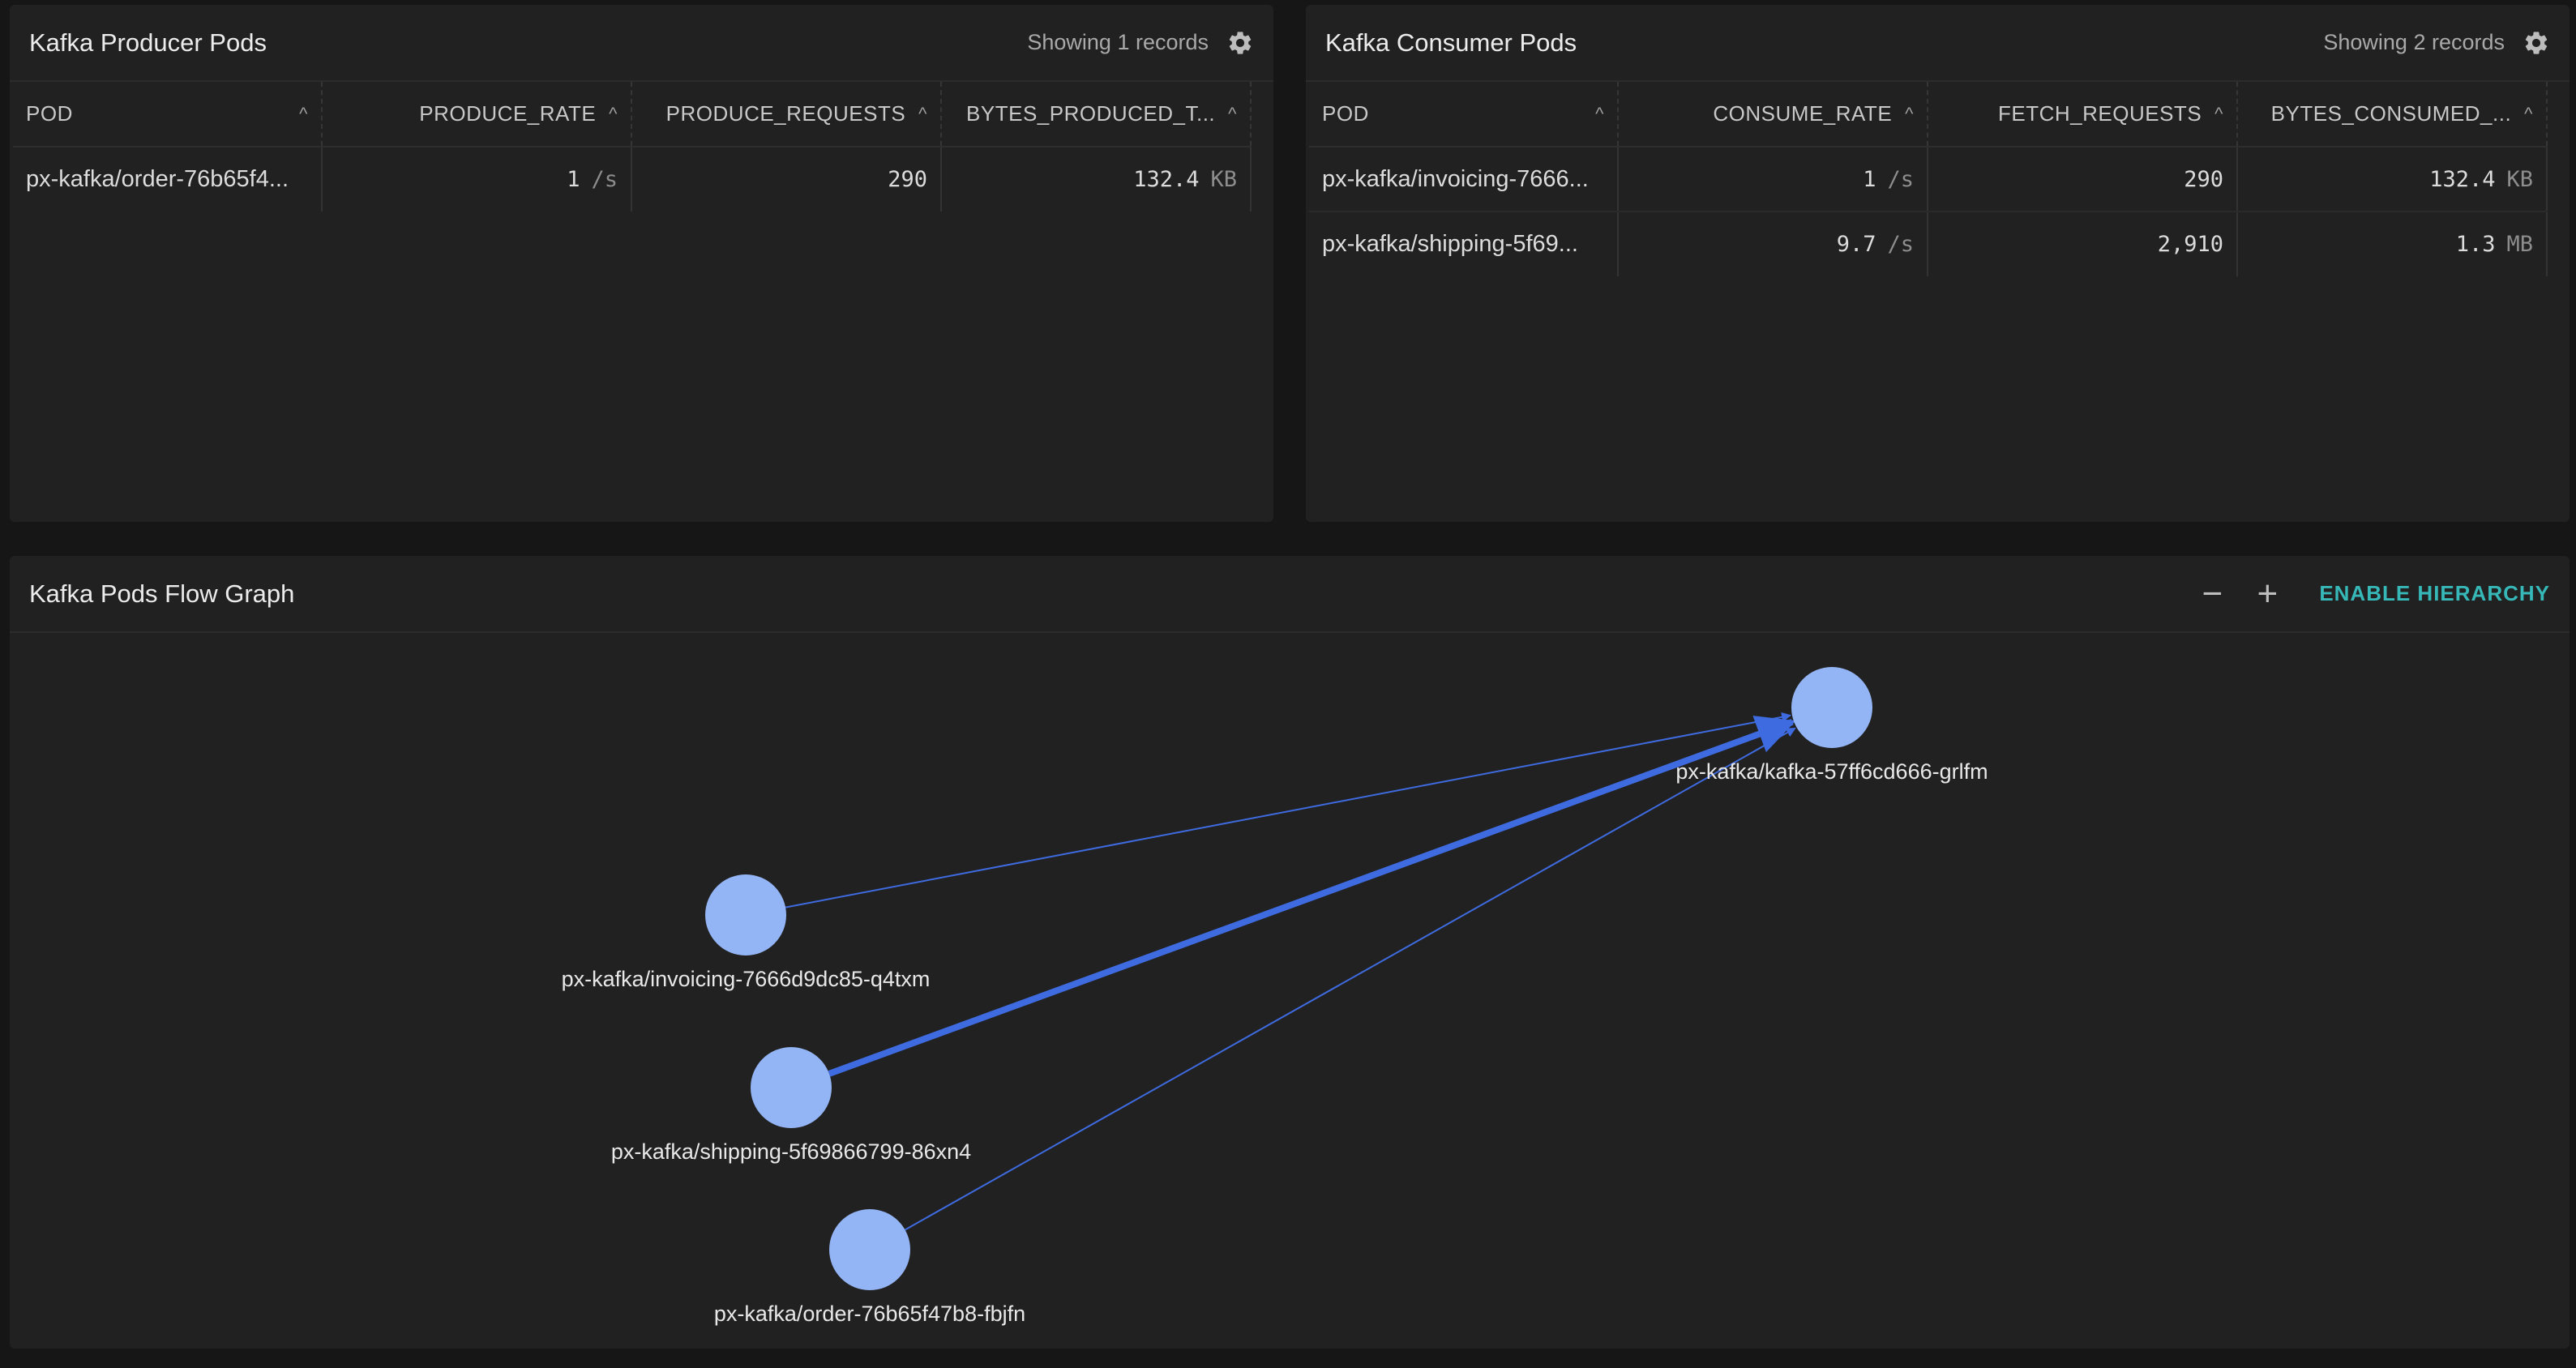 The image size is (2576, 1368). I want to click on panel-title: Kafka Consumer Pods, so click(1451, 42).